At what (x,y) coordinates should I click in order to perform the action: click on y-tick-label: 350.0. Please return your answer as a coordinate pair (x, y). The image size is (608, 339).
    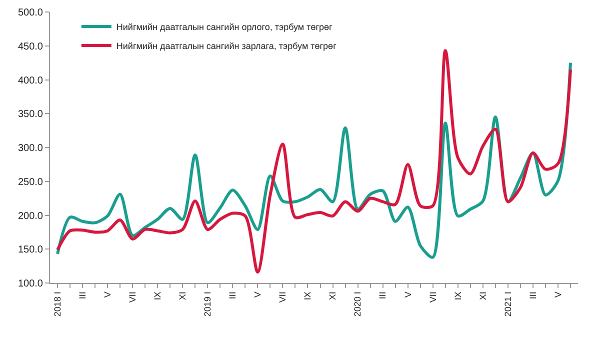
    Looking at the image, I should click on (31, 114).